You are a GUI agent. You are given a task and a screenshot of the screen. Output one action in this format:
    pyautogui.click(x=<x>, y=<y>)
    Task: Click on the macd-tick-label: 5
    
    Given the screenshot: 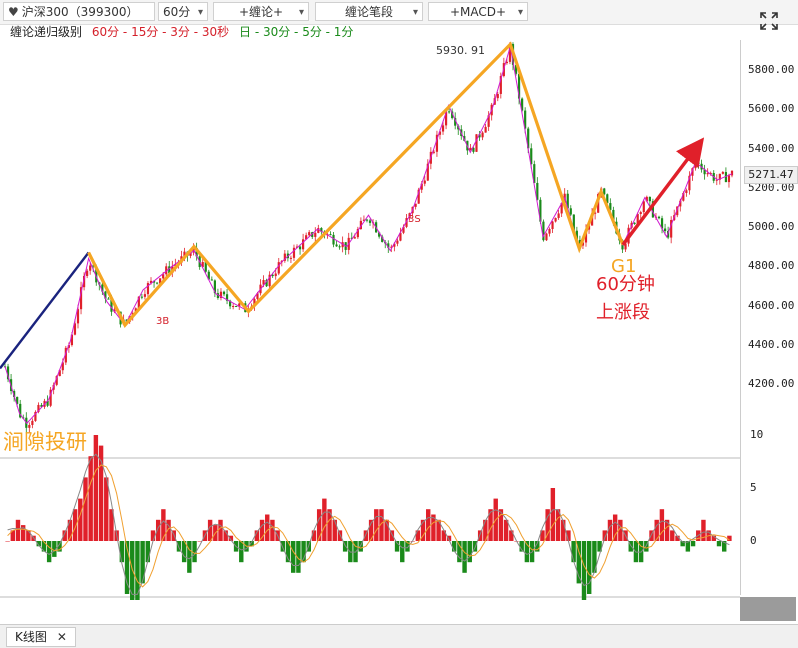 What is the action you would take?
    pyautogui.click(x=753, y=487)
    